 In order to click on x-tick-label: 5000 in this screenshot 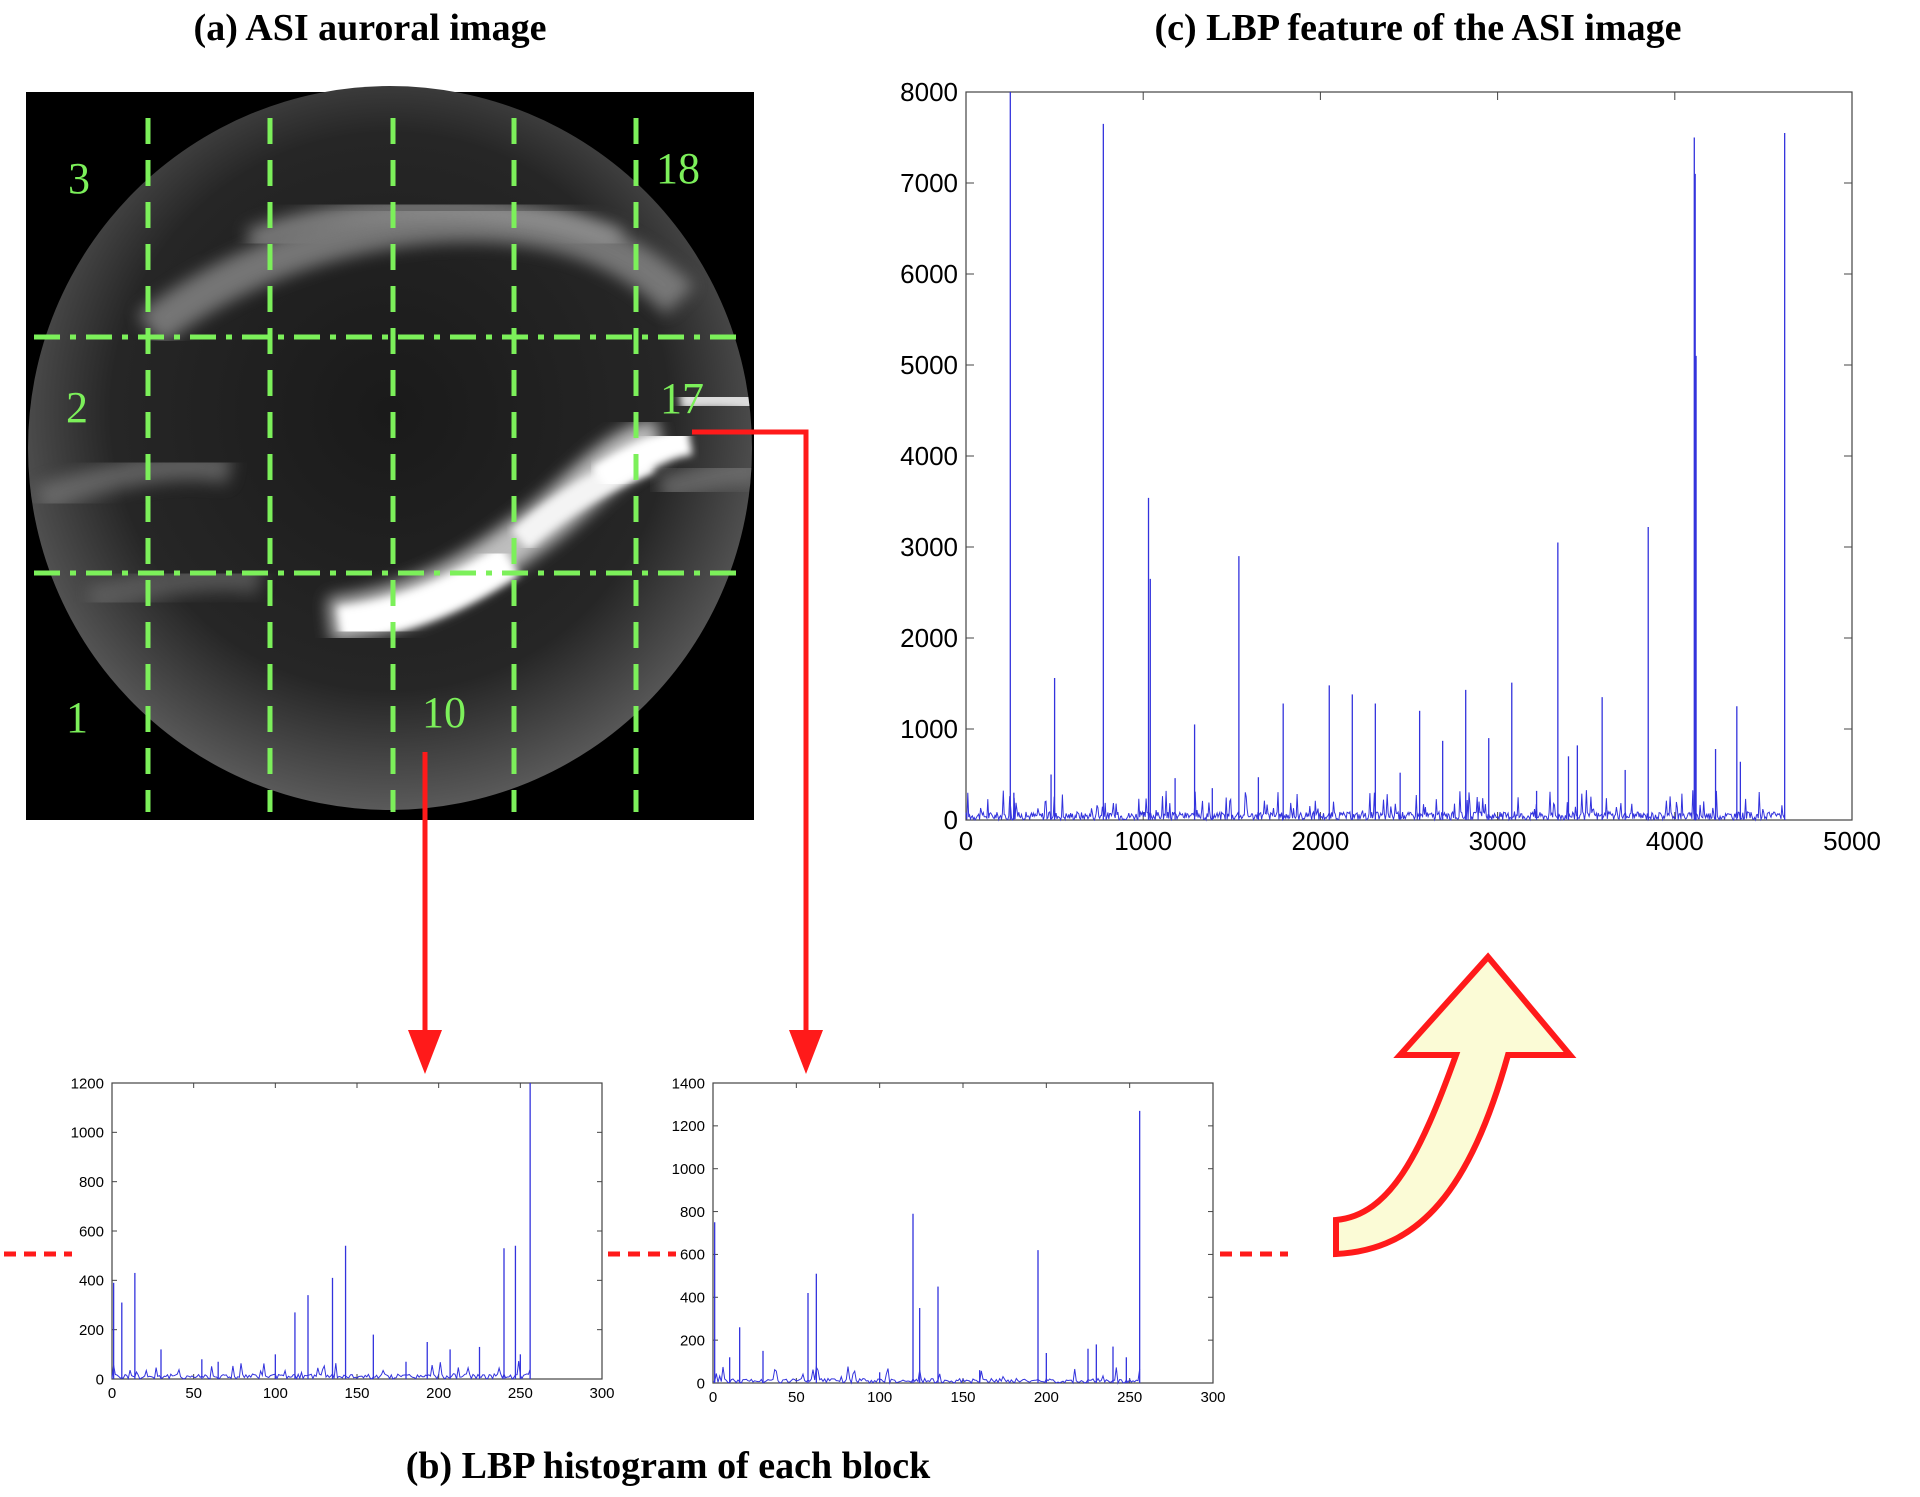, I will do `click(1852, 841)`.